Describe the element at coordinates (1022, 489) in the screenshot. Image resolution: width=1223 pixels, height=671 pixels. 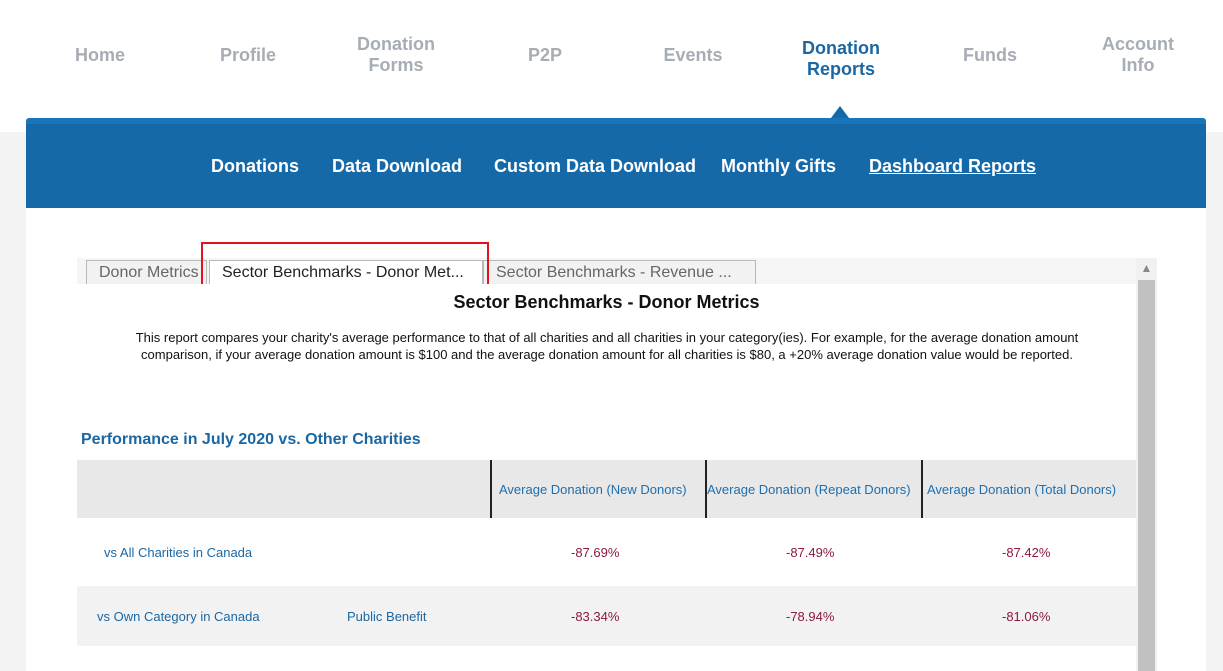
I see `header-avg-total-donors: Average Donation (Total Donors)` at that location.